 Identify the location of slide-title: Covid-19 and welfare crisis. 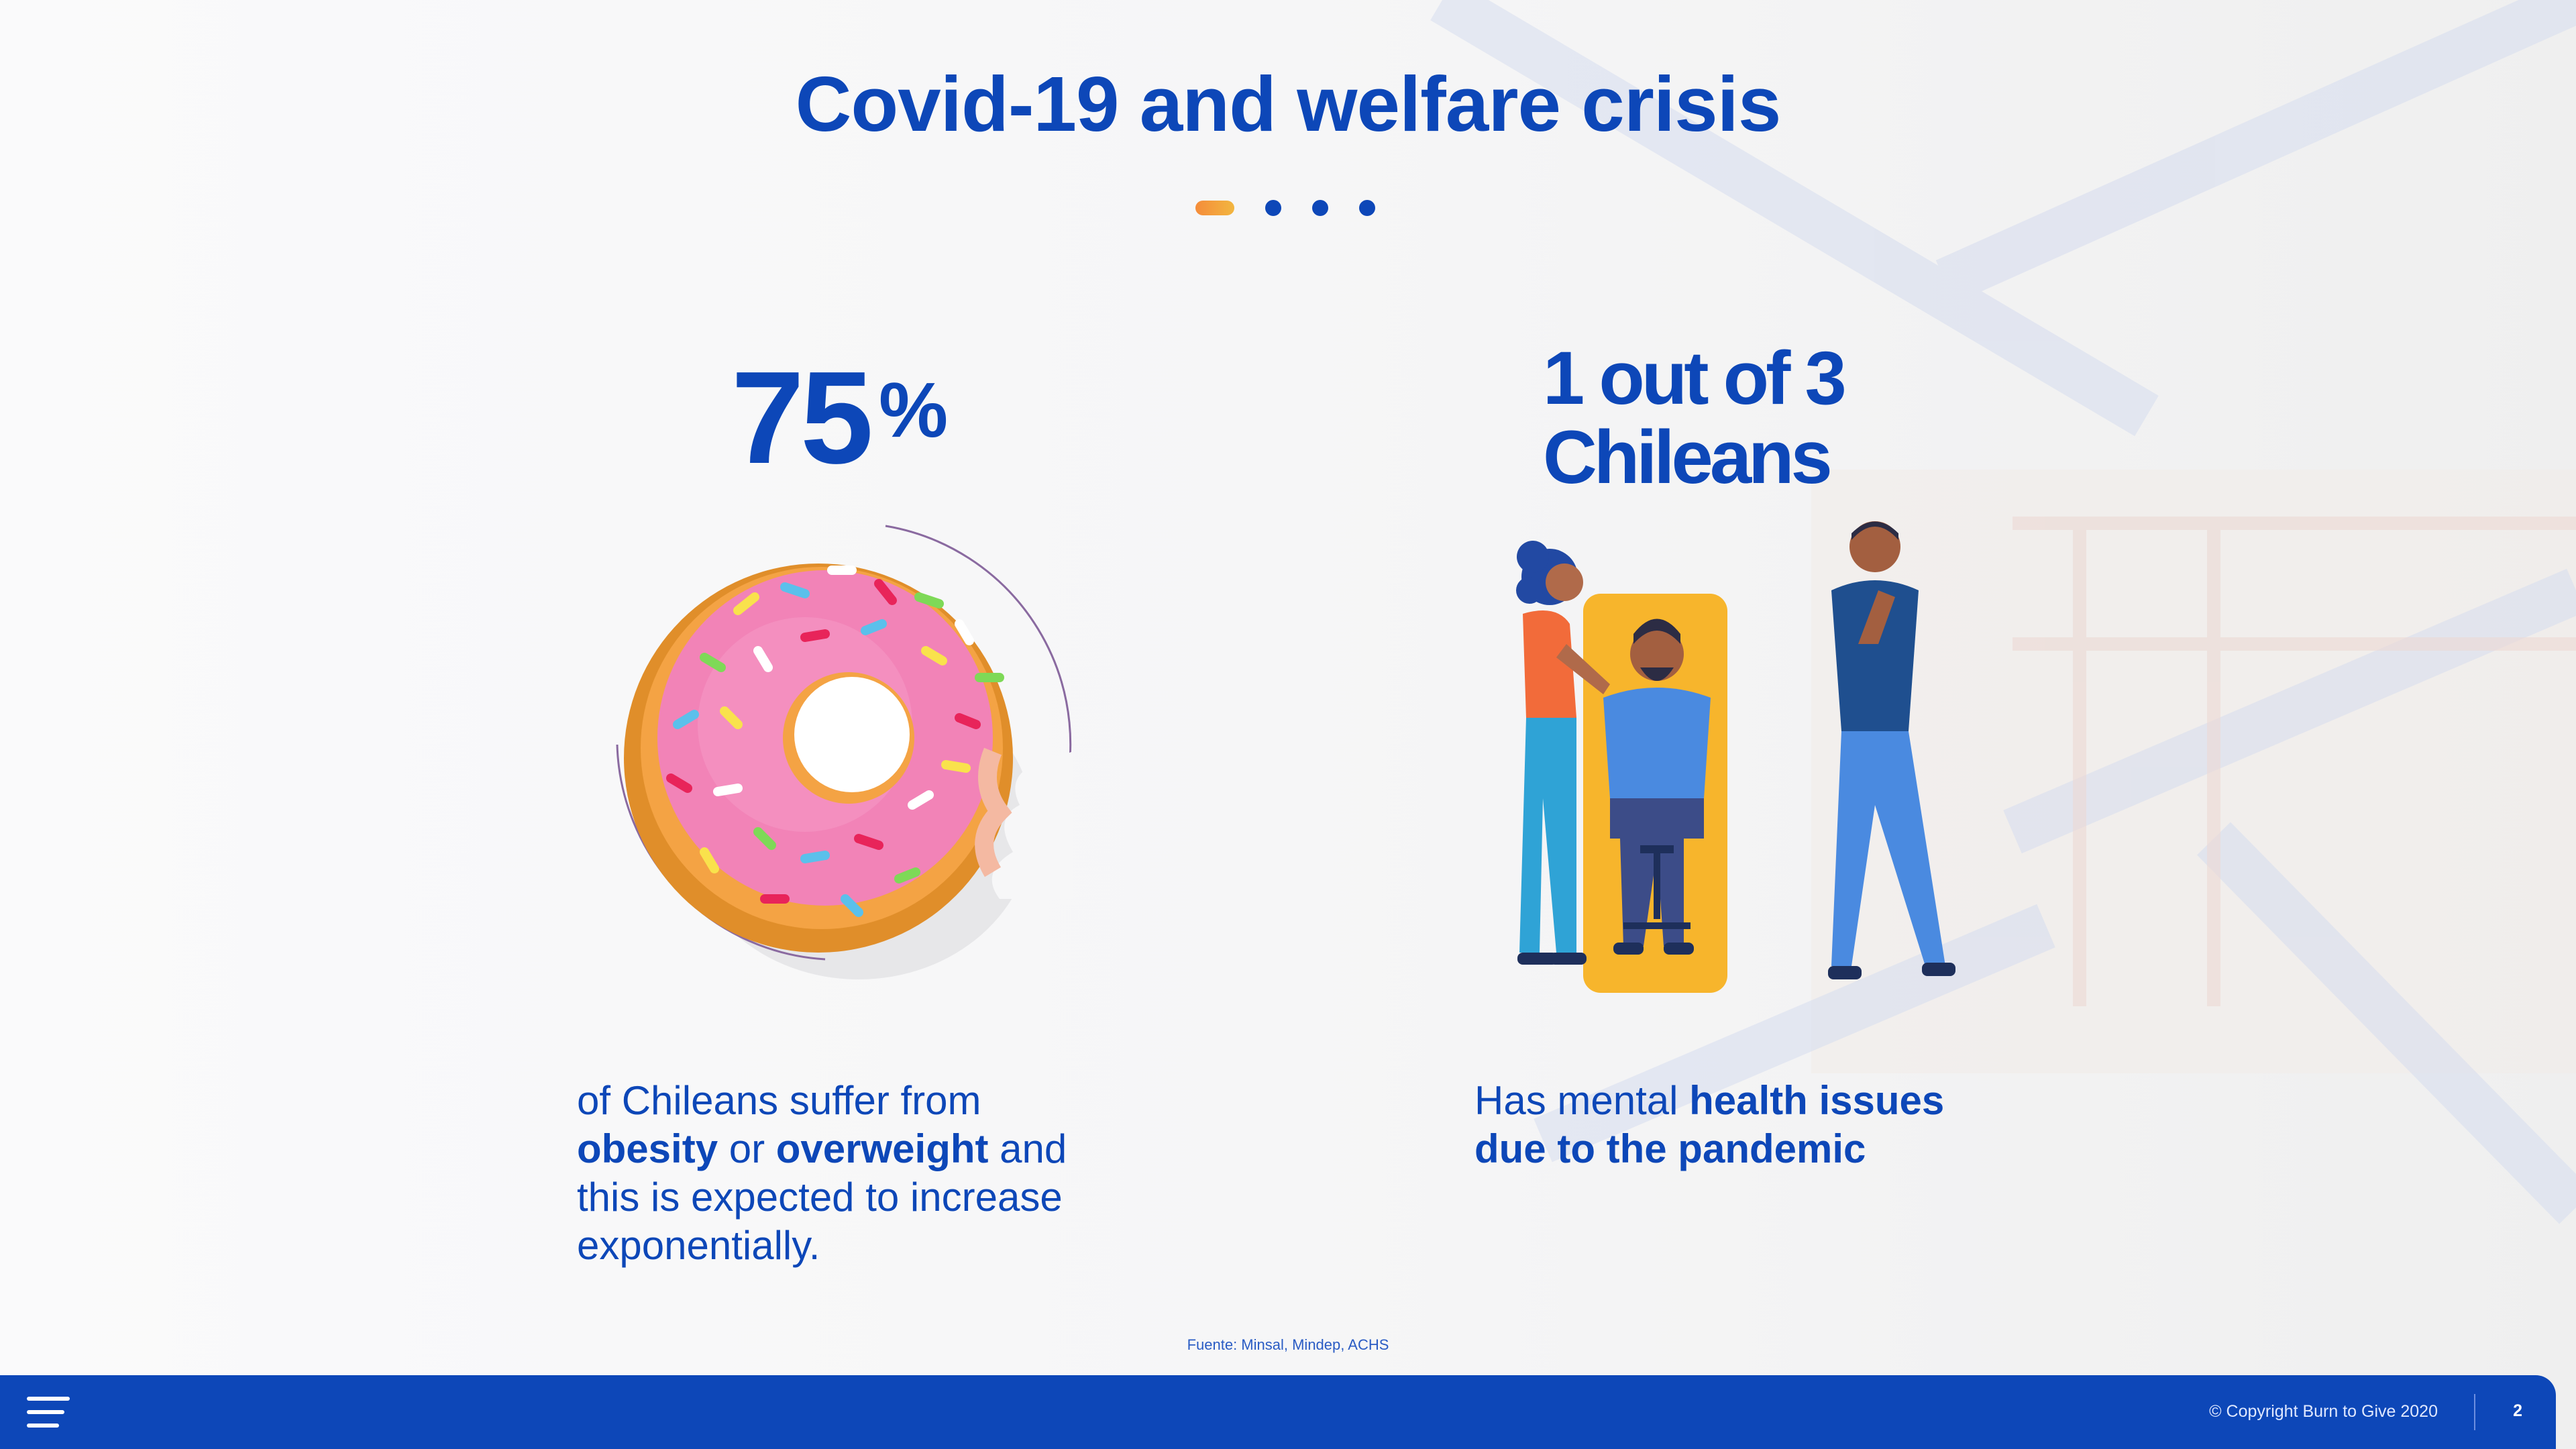
(1288, 104).